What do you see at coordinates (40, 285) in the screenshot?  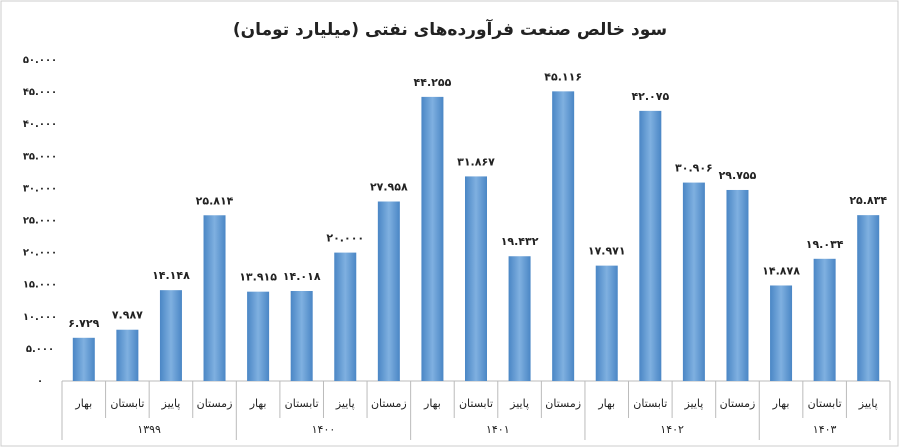 I see `y-tick-label: ۱۵.۰۰۰` at bounding box center [40, 285].